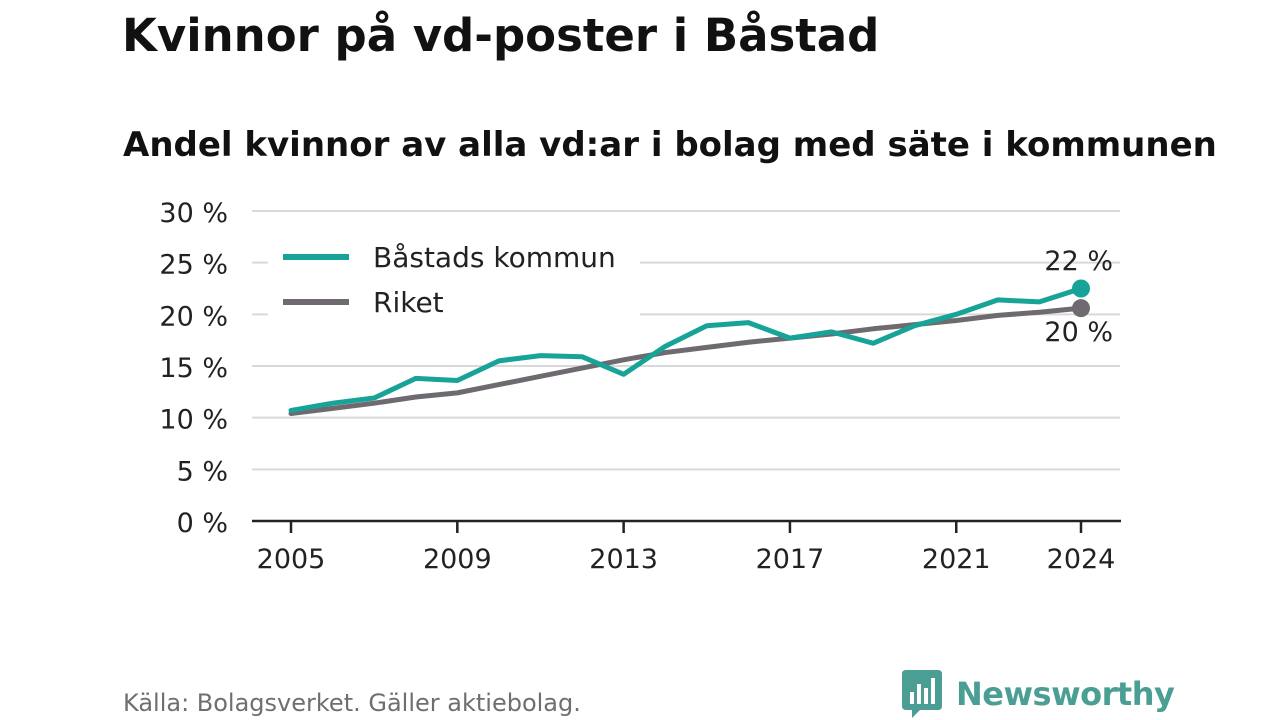 The width and height of the screenshot is (1280, 720). What do you see at coordinates (494, 257) in the screenshot?
I see `legend-label: Båstads kommun` at bounding box center [494, 257].